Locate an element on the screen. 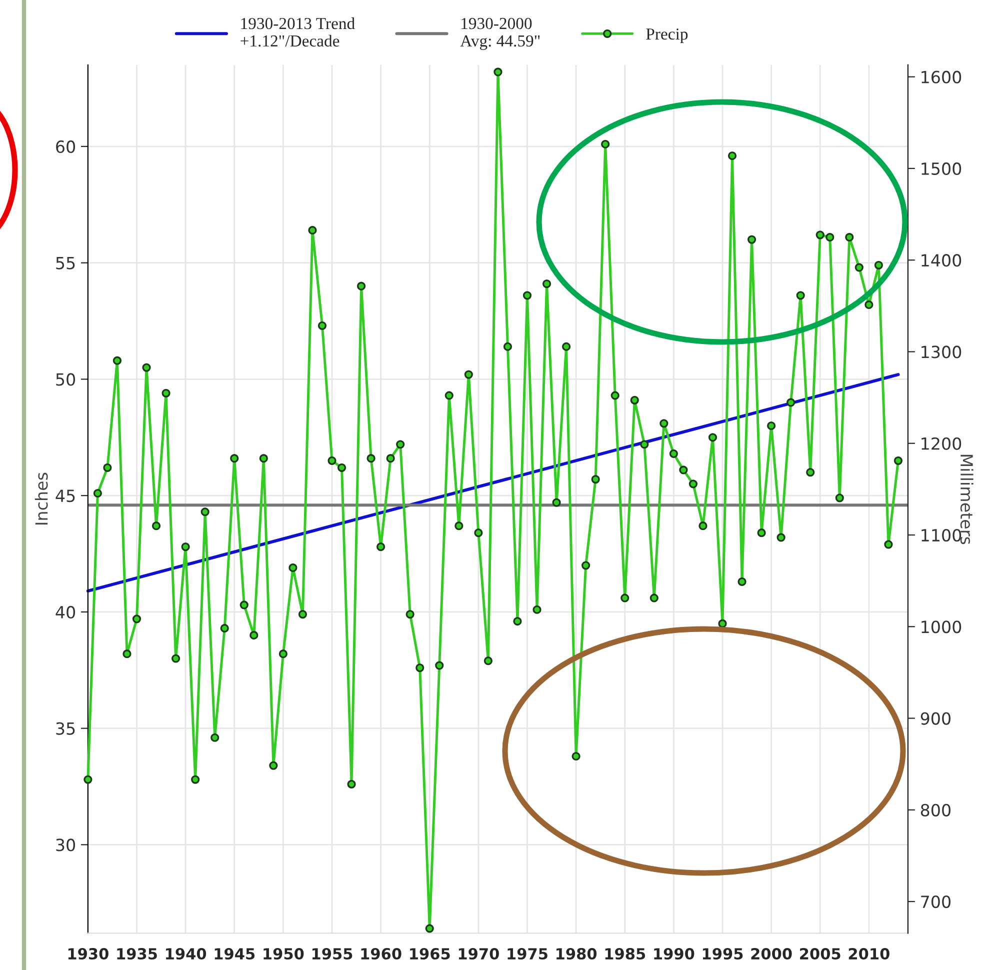 This screenshot has height=970, width=988. y-tick-label: 30 is located at coordinates (66, 845).